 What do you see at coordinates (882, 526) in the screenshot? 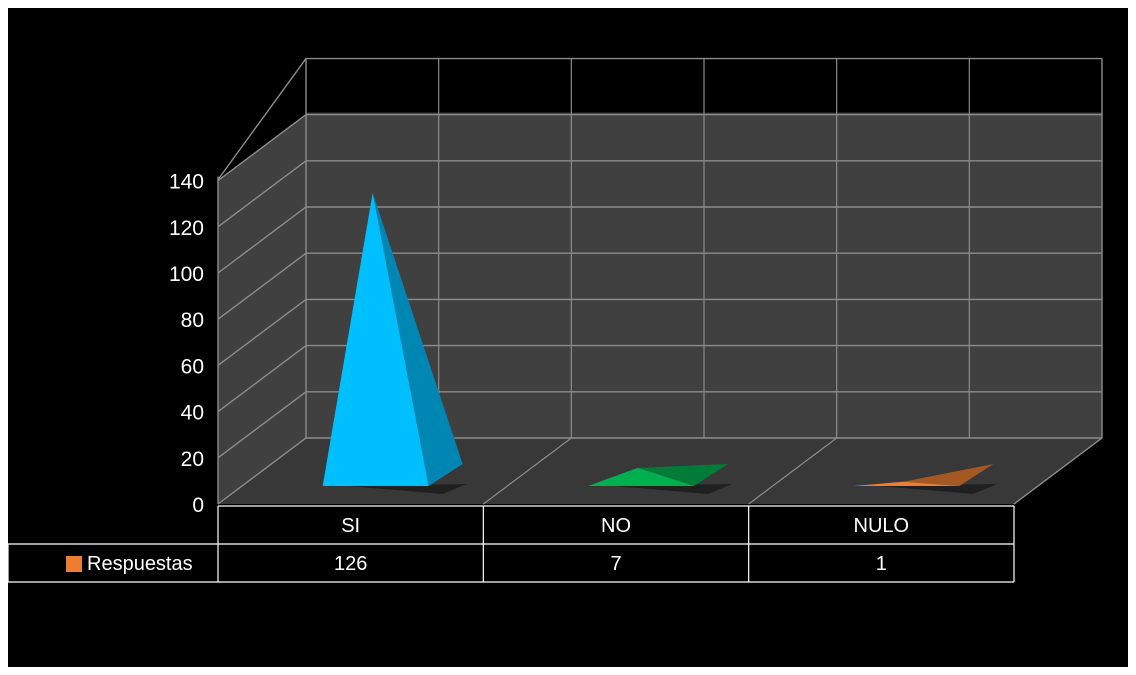
I see `category-label-2: NULO` at bounding box center [882, 526].